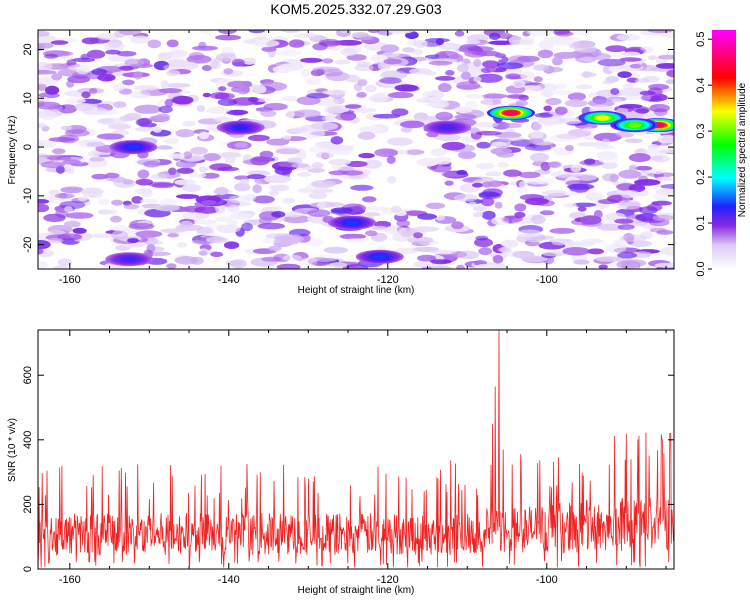 The height and width of the screenshot is (600, 750). Describe the element at coordinates (547, 580) in the screenshot. I see `x-tick-label: -100` at that location.